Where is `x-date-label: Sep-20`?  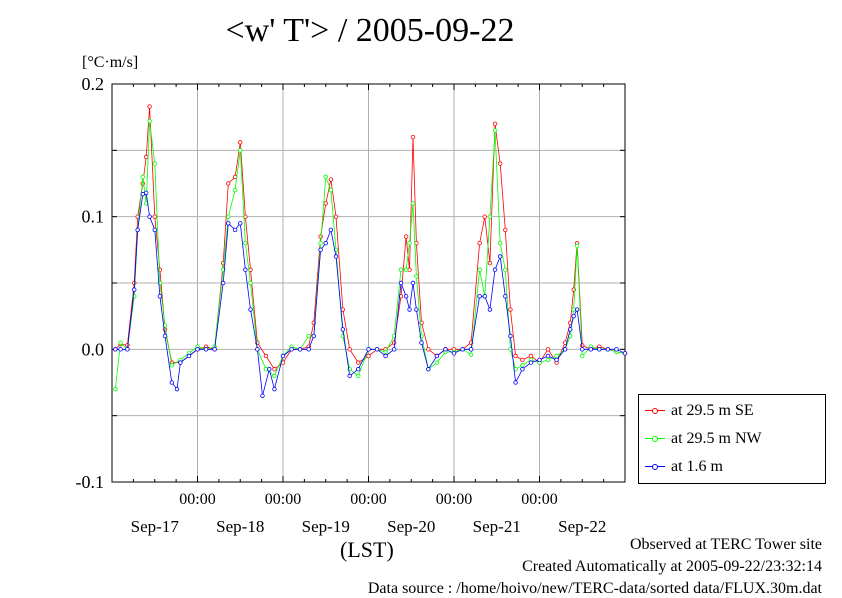 x-date-label: Sep-20 is located at coordinates (411, 526).